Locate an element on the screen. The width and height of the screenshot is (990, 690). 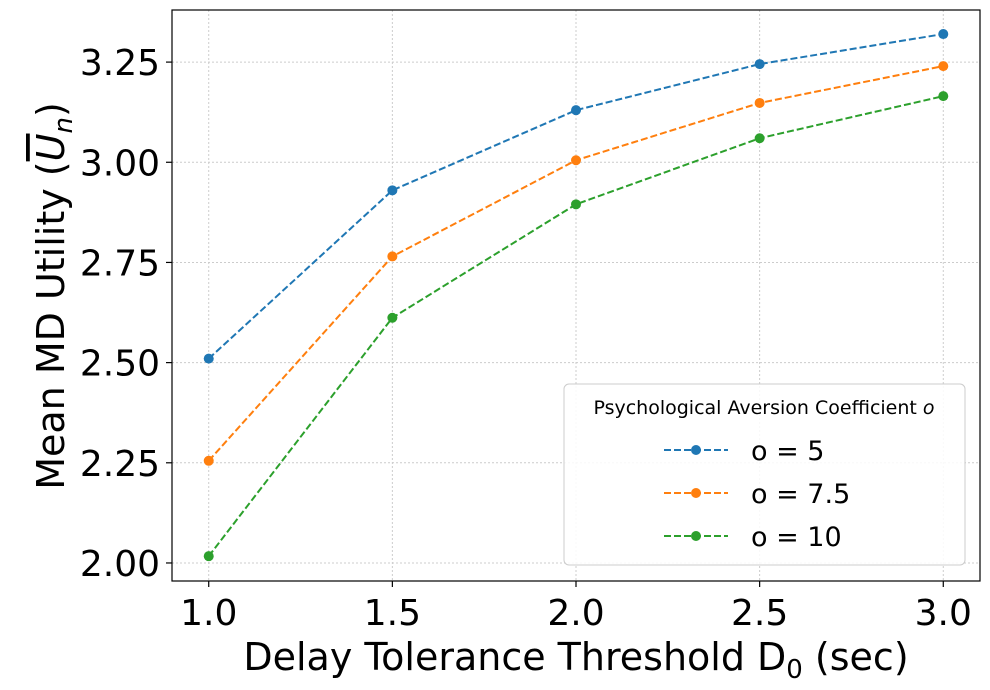
legend-entries: o = 5 o = 7.5 o = 10 is located at coordinates (757, 494).